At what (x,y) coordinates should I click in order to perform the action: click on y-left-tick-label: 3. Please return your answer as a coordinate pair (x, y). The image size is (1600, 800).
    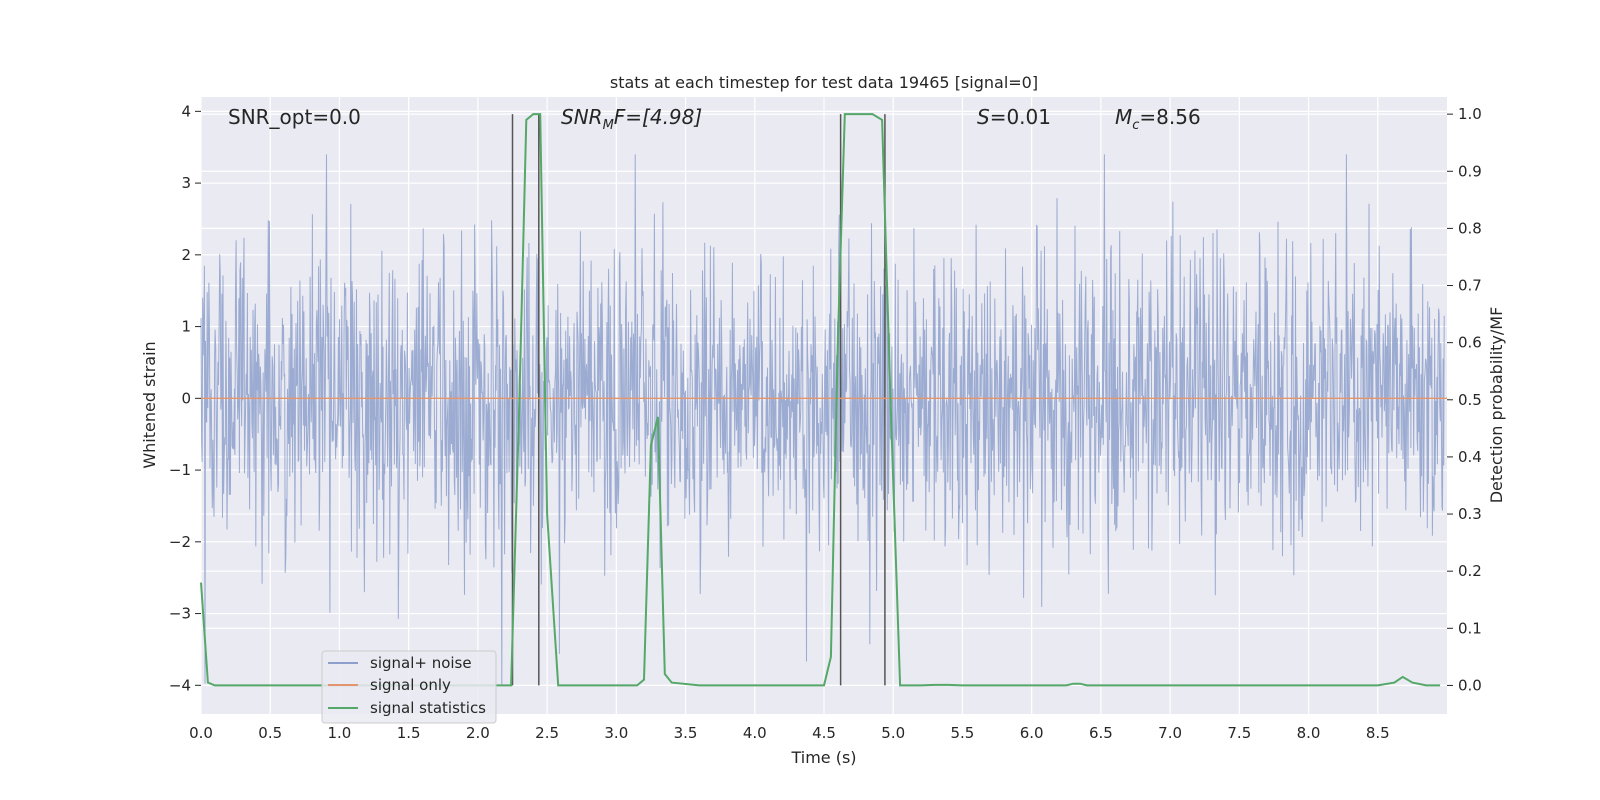
    Looking at the image, I should click on (186, 183).